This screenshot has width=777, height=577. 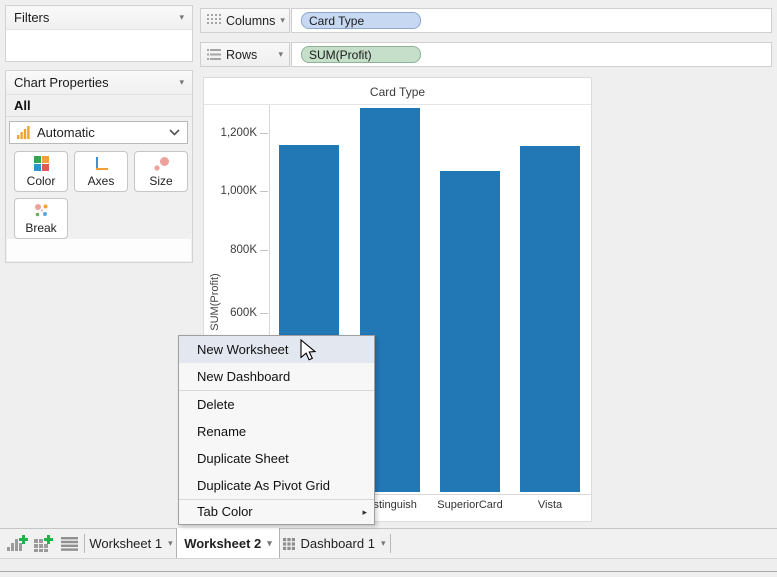 I want to click on scope-label: All, so click(x=99, y=106).